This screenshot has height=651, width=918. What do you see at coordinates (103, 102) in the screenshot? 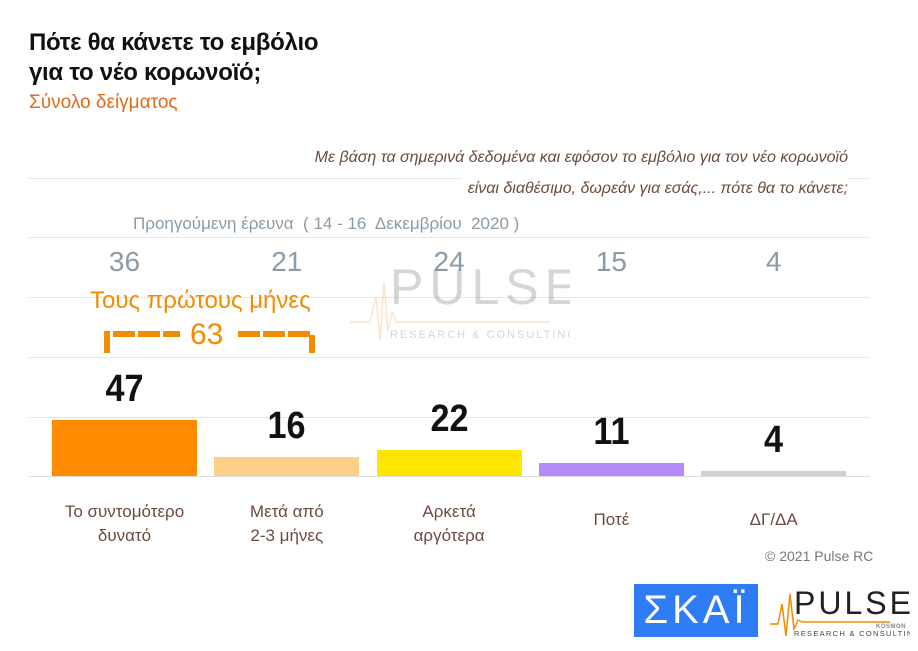
I see `chart-subtitle: Σύνολο δείγματος` at bounding box center [103, 102].